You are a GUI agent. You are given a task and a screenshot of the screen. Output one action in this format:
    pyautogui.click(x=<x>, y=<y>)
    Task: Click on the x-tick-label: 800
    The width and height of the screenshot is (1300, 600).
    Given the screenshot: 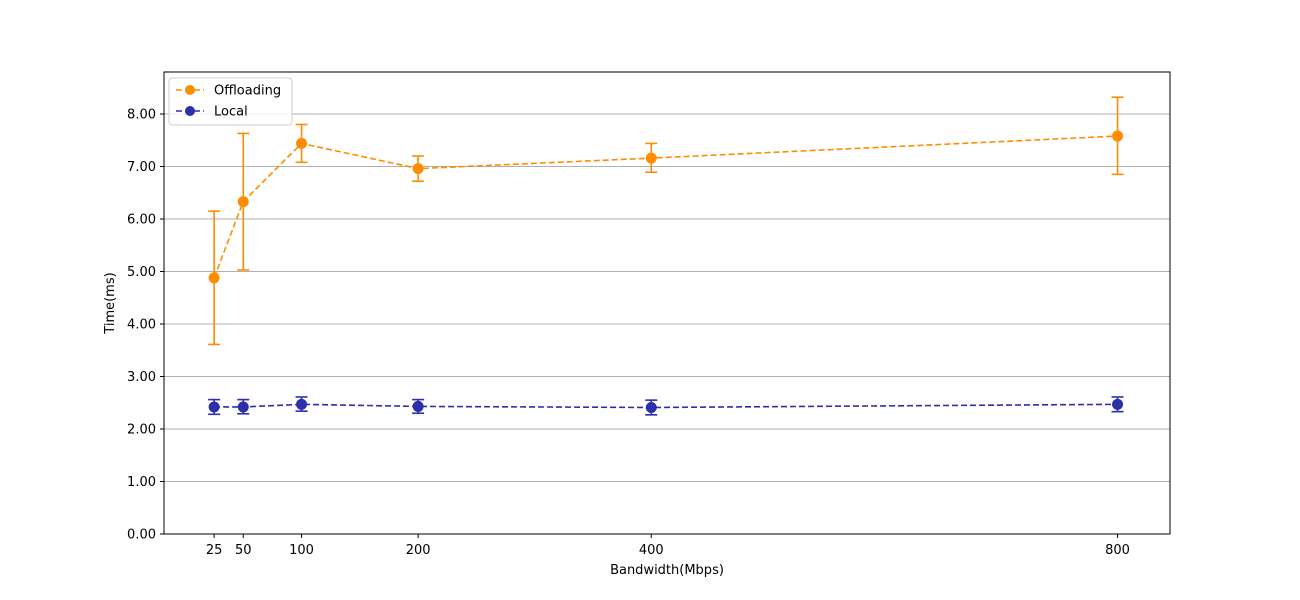 What is the action you would take?
    pyautogui.click(x=1117, y=550)
    